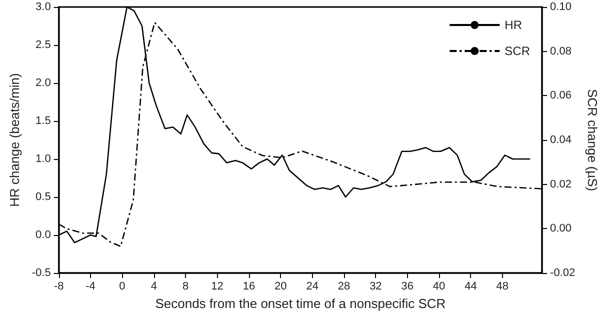 Image resolution: width=607 pixels, height=321 pixels. What do you see at coordinates (59, 286) in the screenshot?
I see `x-tick-label: -8` at bounding box center [59, 286].